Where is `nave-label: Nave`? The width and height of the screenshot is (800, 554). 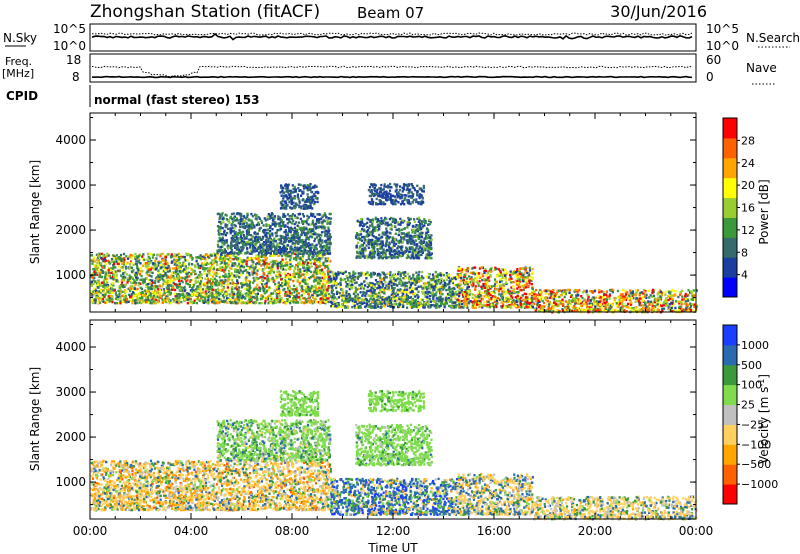 nave-label: Nave is located at coordinates (761, 68).